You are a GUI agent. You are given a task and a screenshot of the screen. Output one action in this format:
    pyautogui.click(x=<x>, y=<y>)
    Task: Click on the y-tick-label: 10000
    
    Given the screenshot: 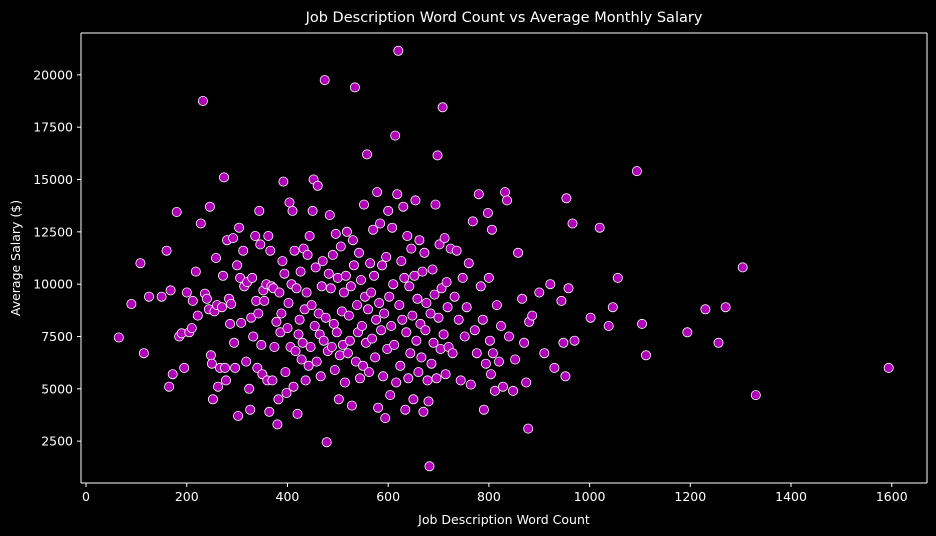 What is the action you would take?
    pyautogui.click(x=53, y=284)
    